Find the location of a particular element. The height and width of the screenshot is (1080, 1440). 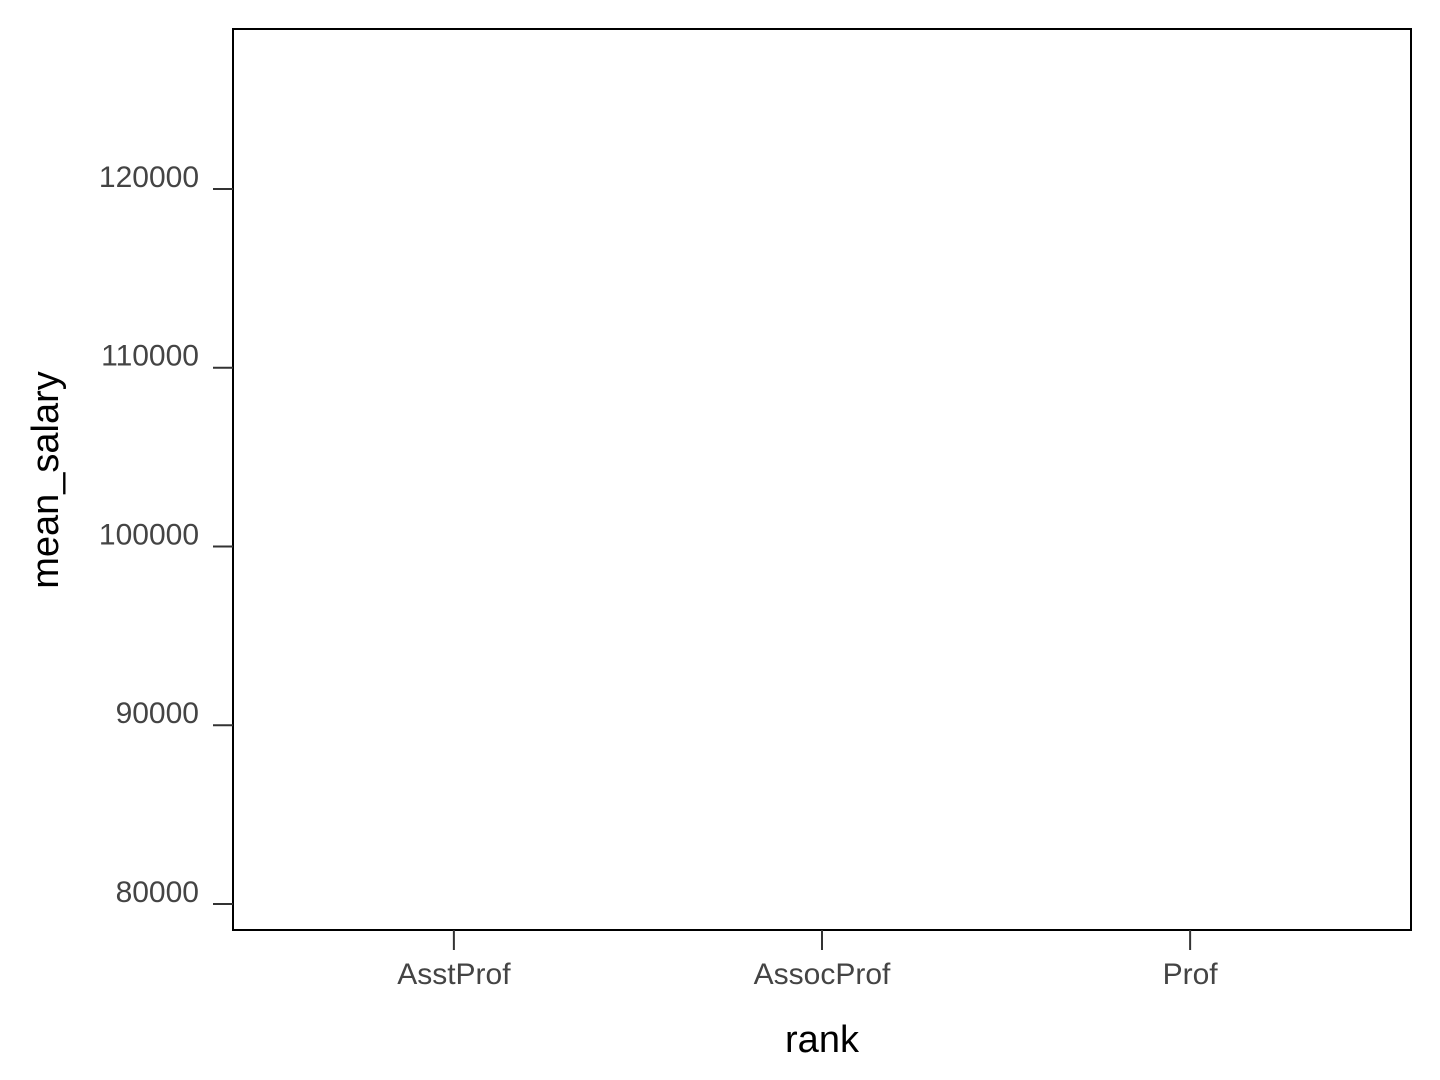

x-tick-label: AssocProf is located at coordinates (822, 974).